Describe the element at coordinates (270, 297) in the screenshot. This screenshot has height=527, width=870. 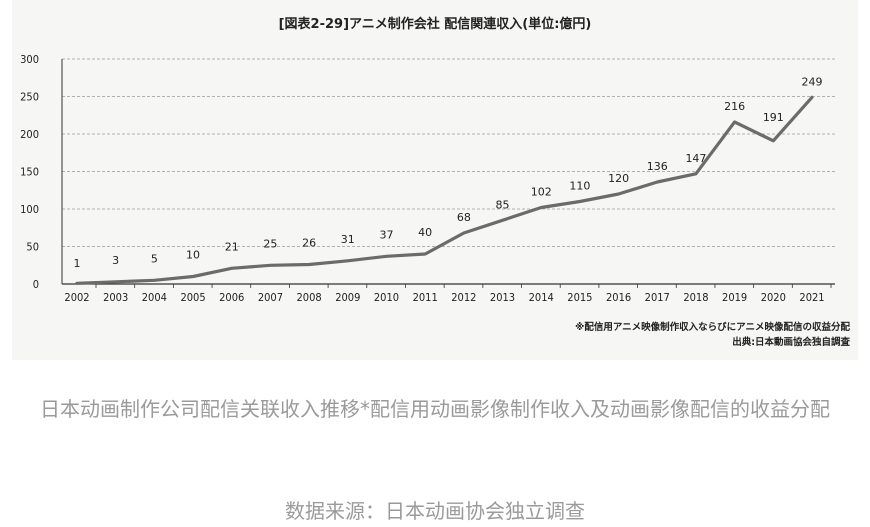
I see `x-tick-label: 2007` at that location.